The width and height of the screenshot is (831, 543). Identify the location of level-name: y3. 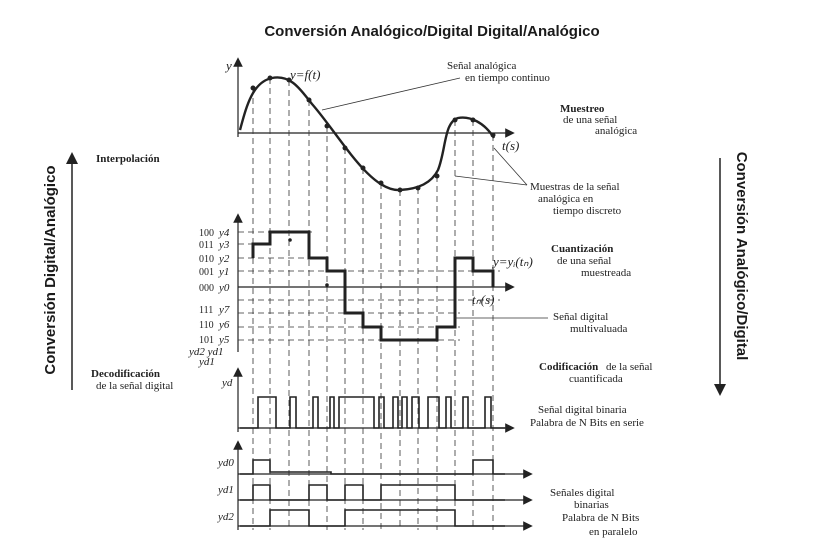
(224, 245).